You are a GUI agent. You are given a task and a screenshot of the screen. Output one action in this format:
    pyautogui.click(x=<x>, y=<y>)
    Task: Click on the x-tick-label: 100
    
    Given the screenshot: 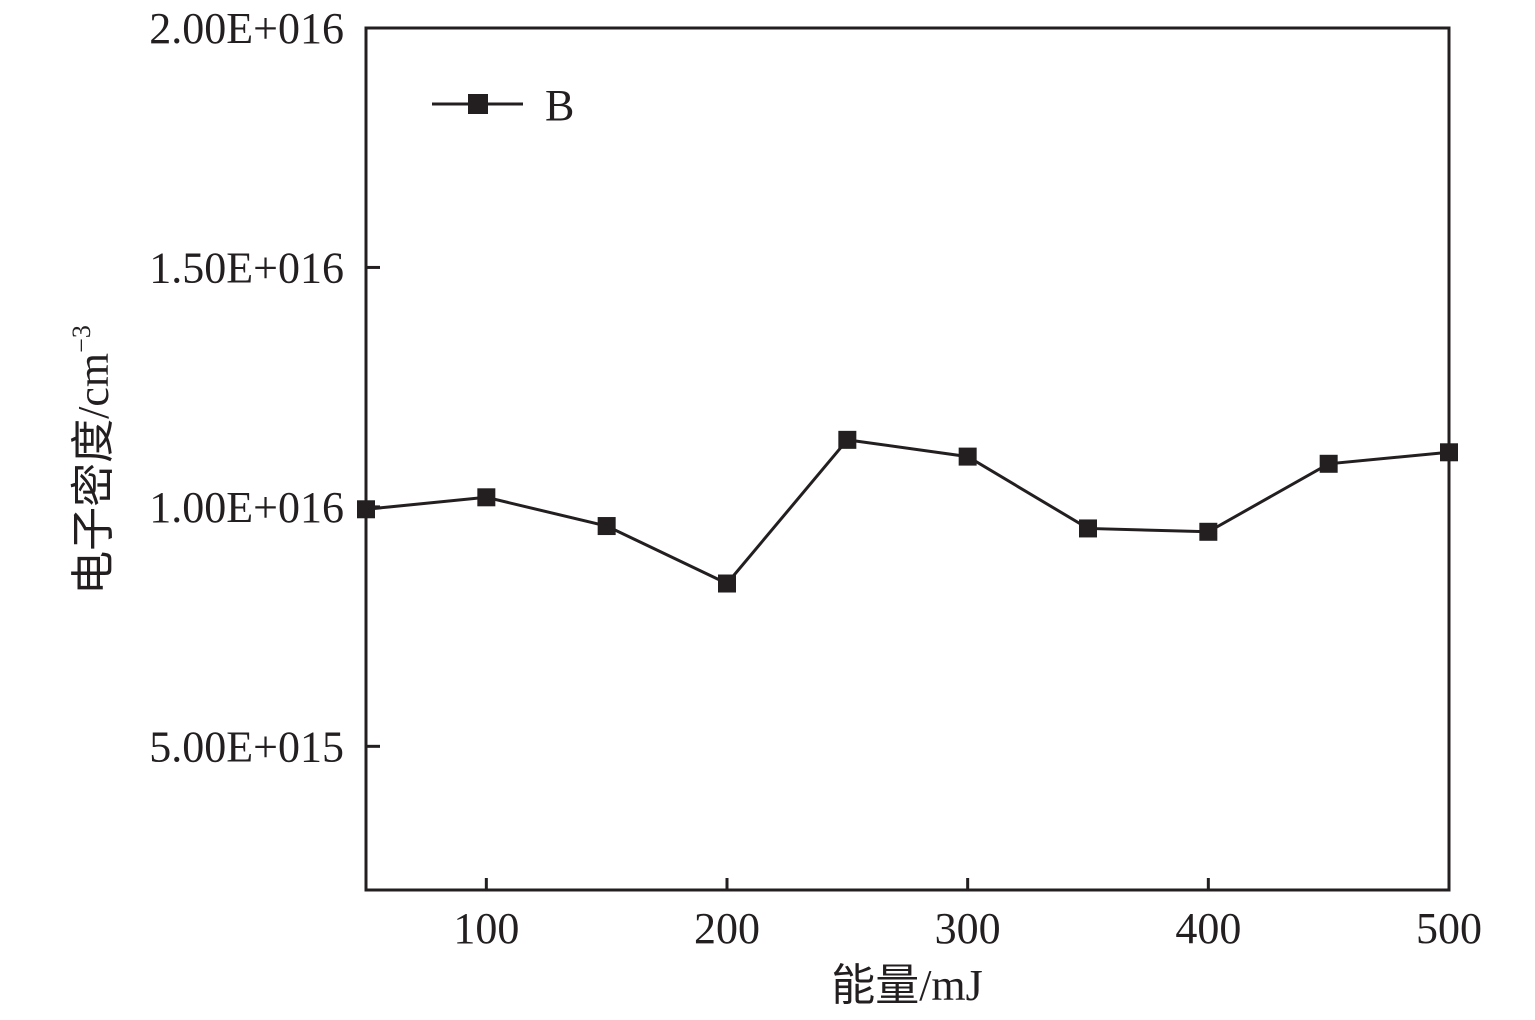 What is the action you would take?
    pyautogui.click(x=486, y=928)
    